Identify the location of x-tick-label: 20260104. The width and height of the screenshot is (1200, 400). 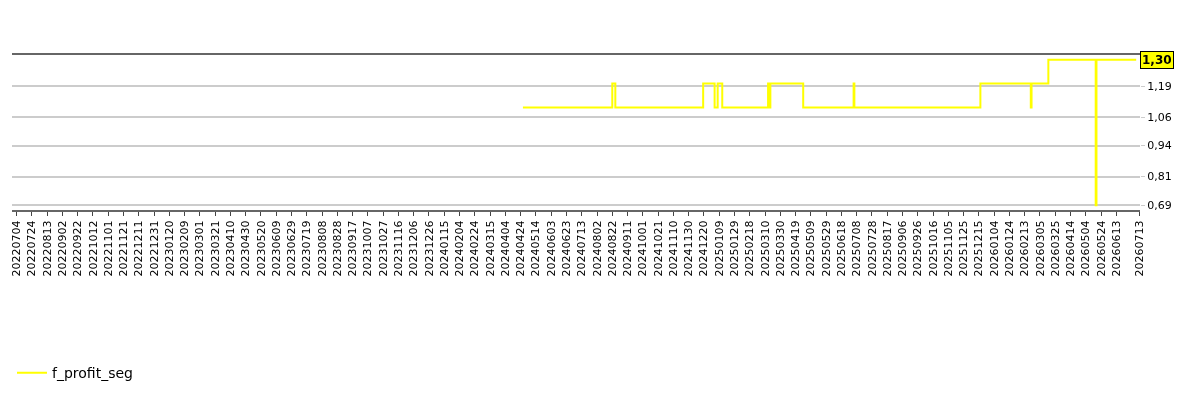
(994, 248).